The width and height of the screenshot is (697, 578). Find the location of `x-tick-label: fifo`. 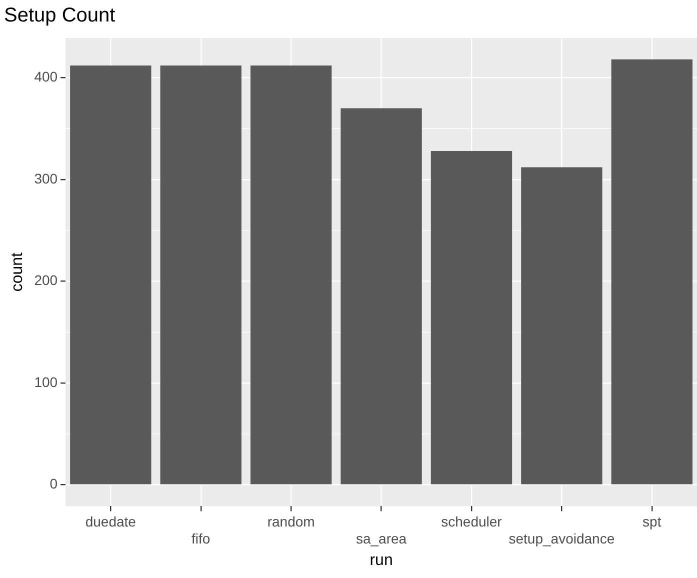

x-tick-label: fifo is located at coordinates (201, 538).